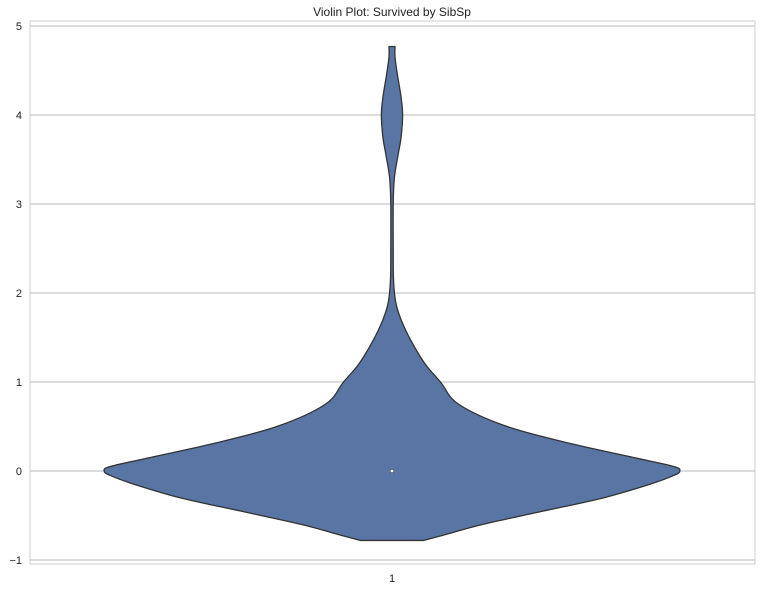  Describe the element at coordinates (19, 383) in the screenshot. I see `y-tick-label: 1` at that location.